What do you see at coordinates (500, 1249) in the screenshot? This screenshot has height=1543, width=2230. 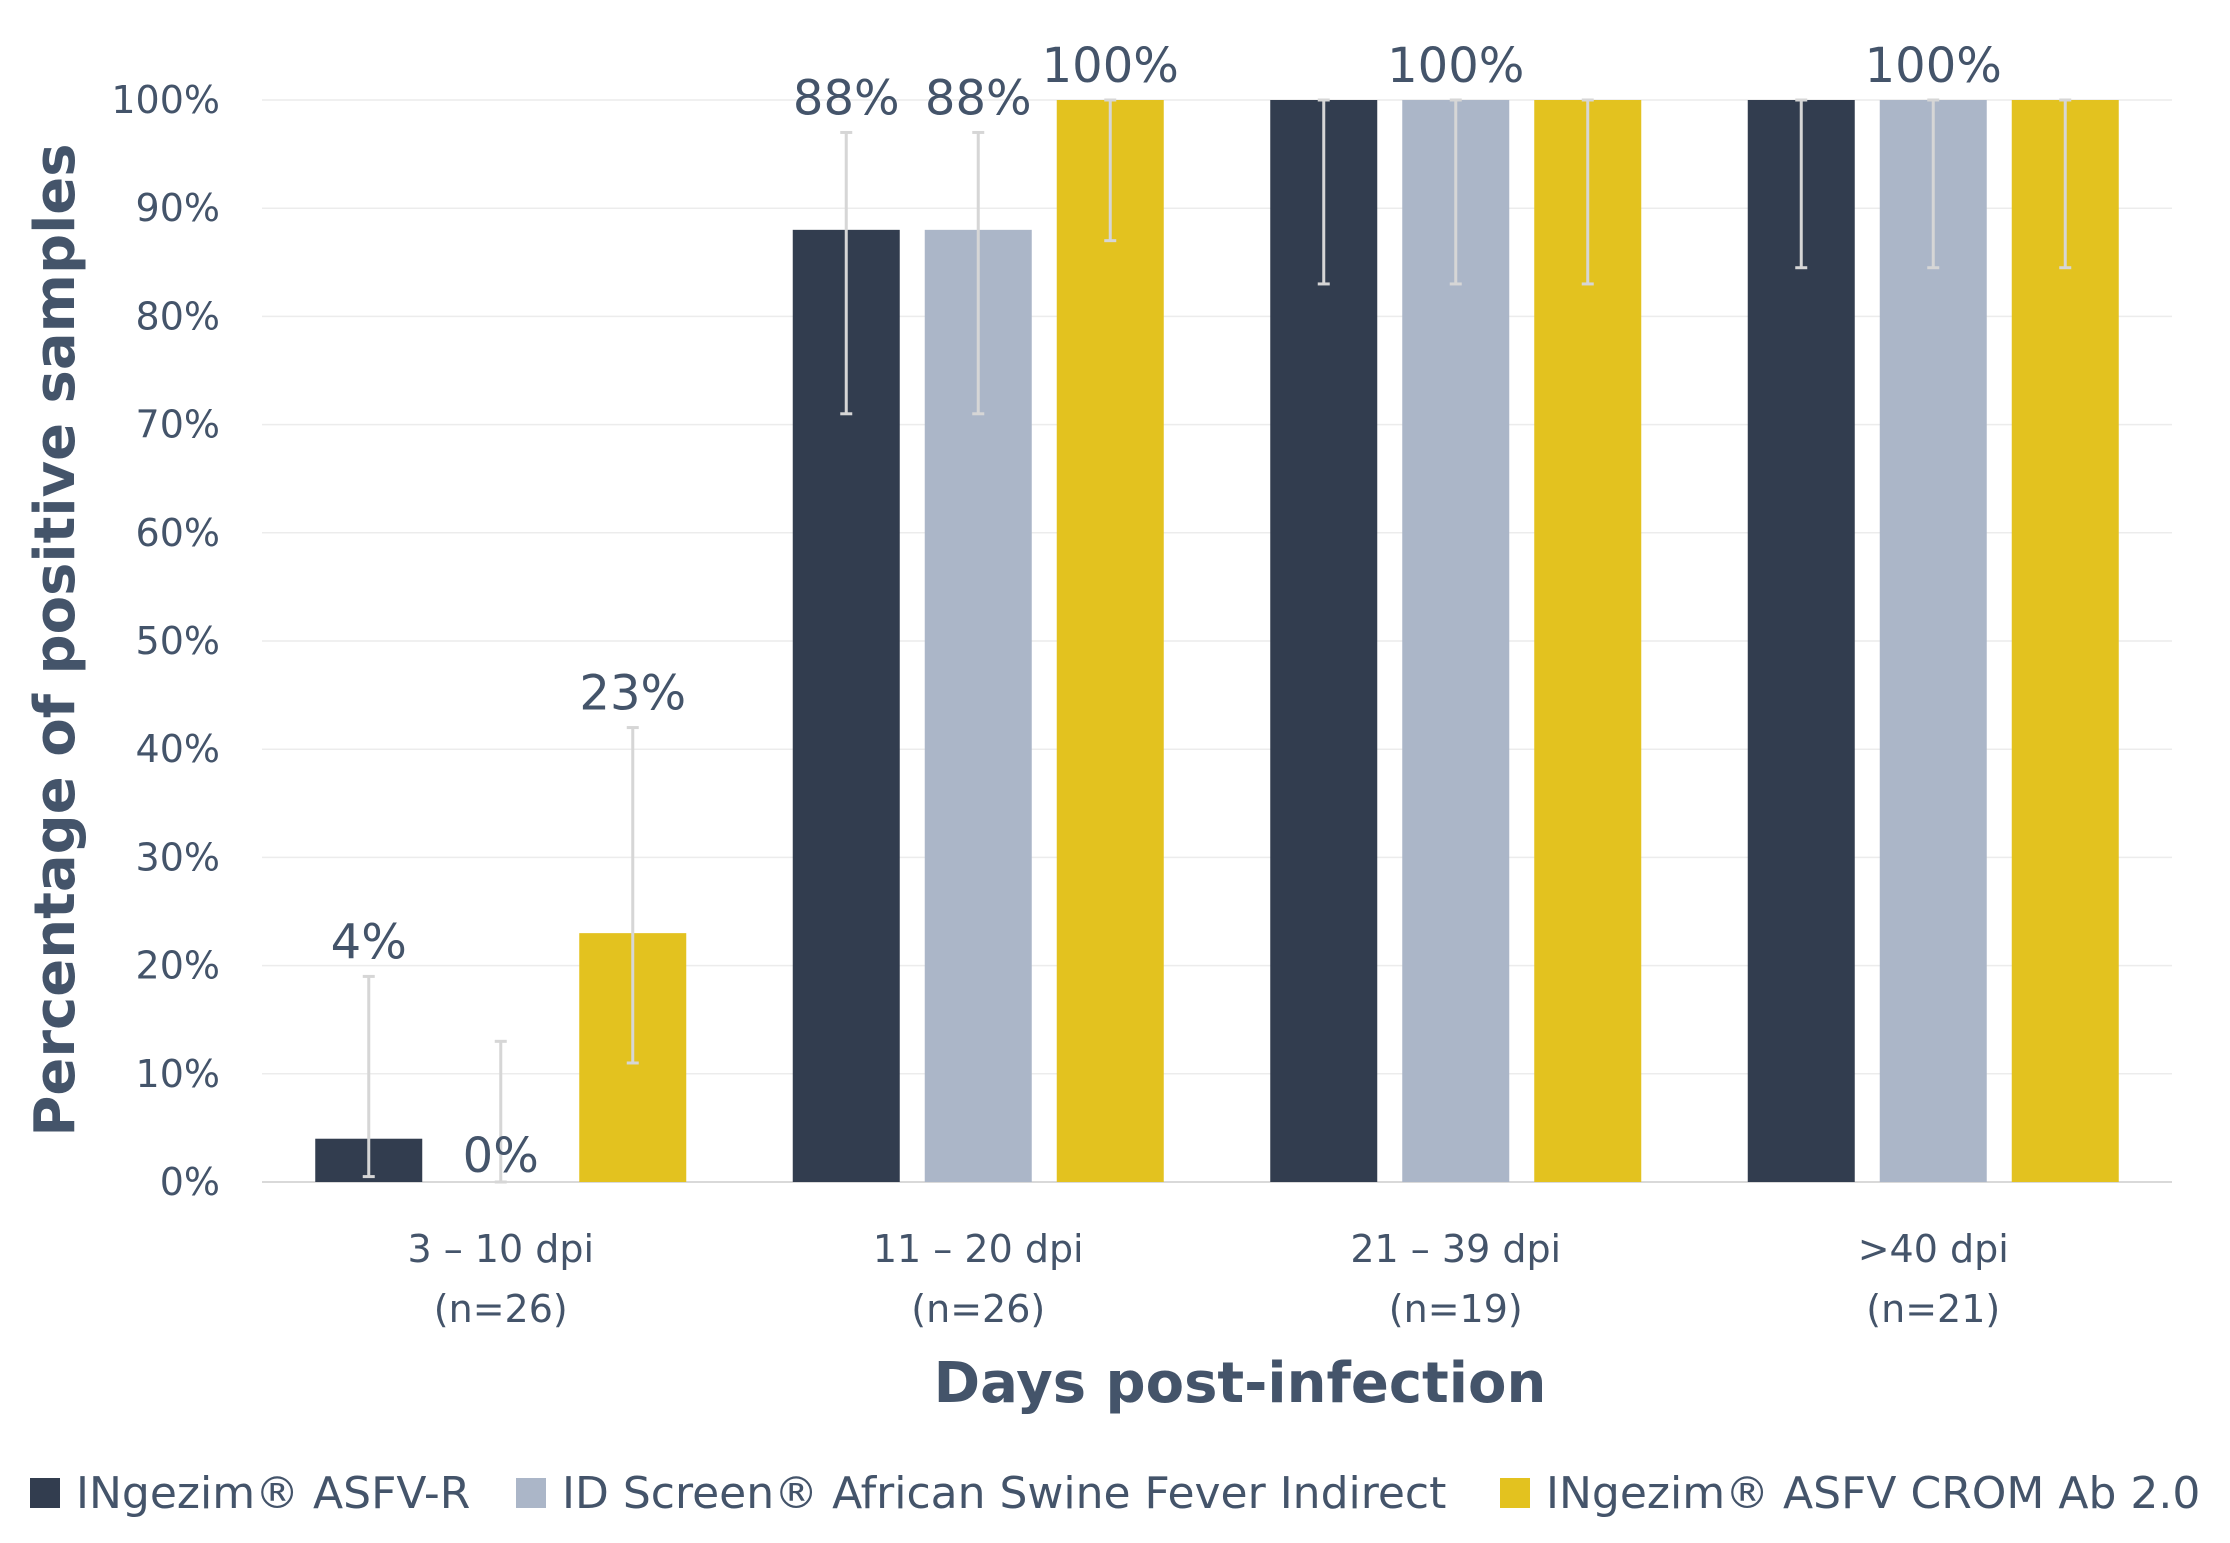 I see `x-category-label: 3 – 10 dpi` at bounding box center [500, 1249].